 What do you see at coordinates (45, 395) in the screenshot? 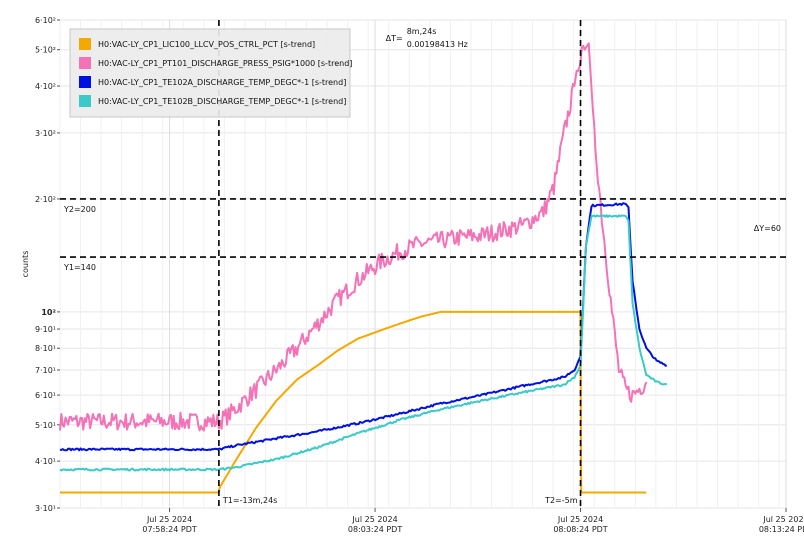
I see `y-tick-label: 6·10¹` at bounding box center [45, 395].